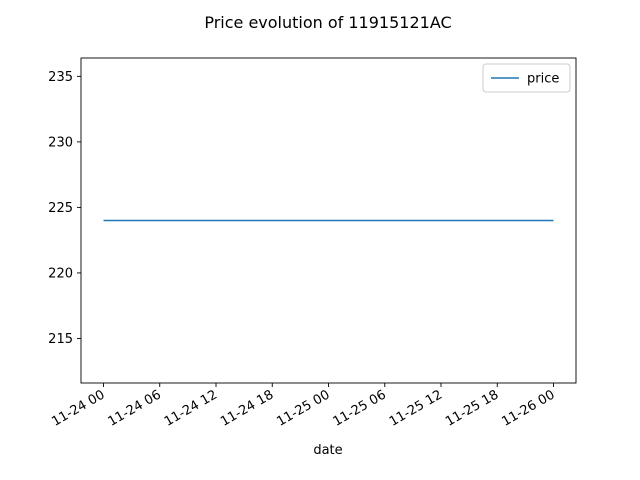 This screenshot has height=480, width=640. I want to click on y-tick-label: 235, so click(60, 77).